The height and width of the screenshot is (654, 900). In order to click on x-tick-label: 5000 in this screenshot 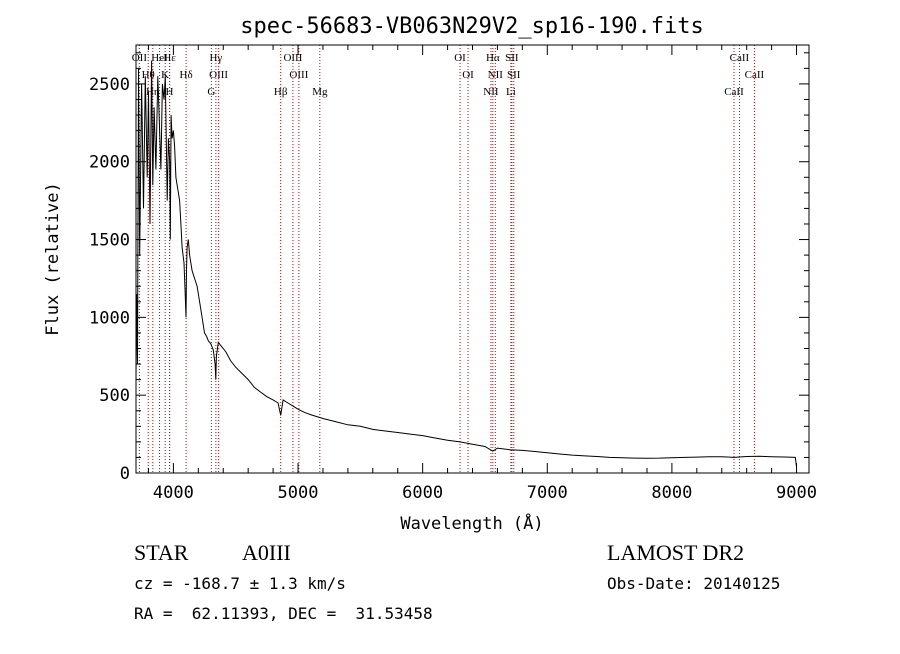, I will do `click(298, 493)`.